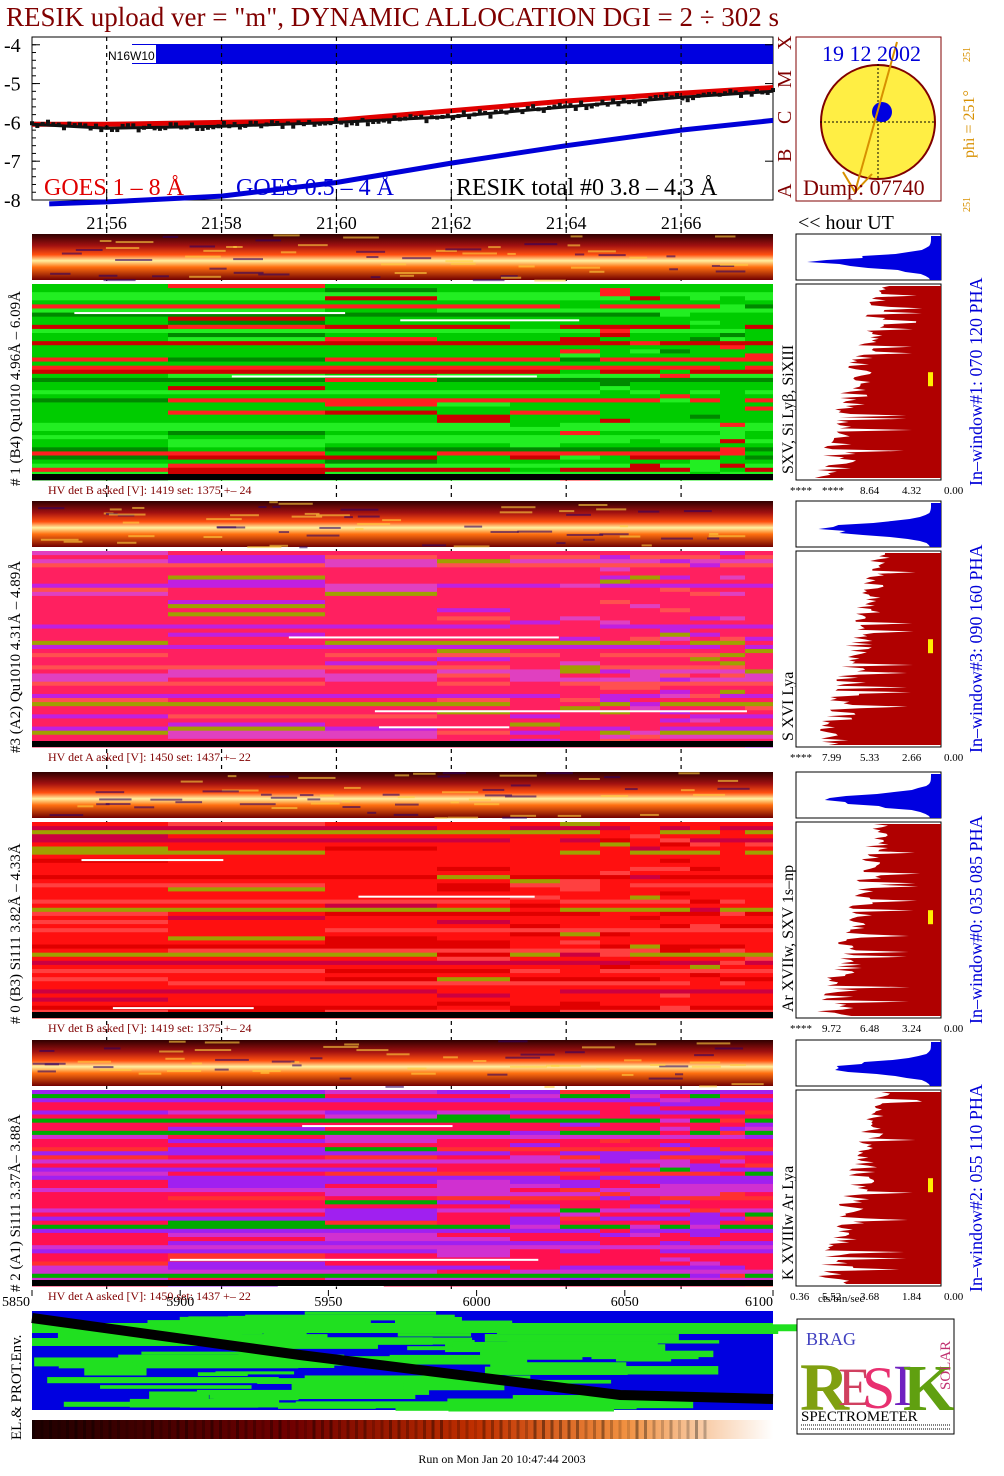 The height and width of the screenshot is (1476, 1004). Describe the element at coordinates (954, 1029) in the screenshot. I see `hist-axis-label: 0.00` at that location.